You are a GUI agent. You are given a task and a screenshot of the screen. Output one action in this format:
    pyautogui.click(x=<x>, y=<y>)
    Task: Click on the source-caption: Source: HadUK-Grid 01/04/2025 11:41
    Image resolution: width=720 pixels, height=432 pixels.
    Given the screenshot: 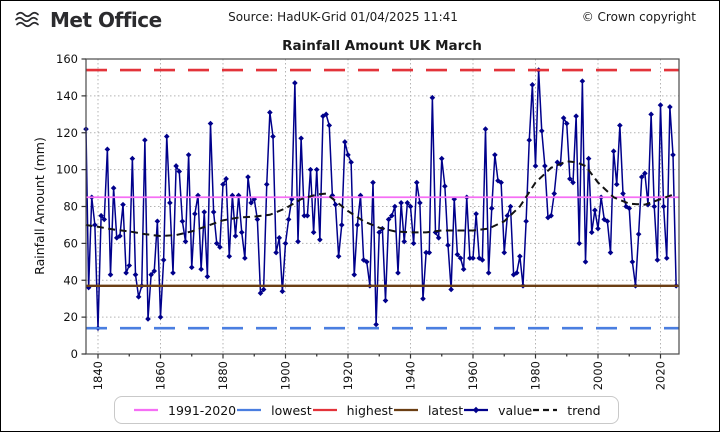 What is the action you would take?
    pyautogui.click(x=343, y=17)
    